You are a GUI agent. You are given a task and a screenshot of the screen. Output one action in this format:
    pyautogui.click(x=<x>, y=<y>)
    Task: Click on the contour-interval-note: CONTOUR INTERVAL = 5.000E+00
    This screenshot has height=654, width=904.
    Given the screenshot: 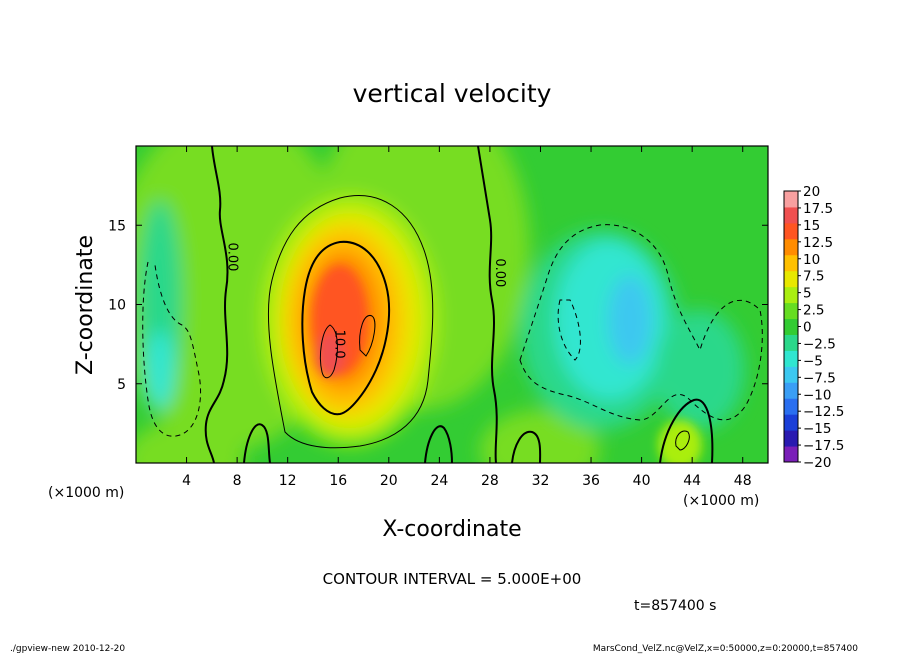 What is the action you would take?
    pyautogui.click(x=452, y=579)
    